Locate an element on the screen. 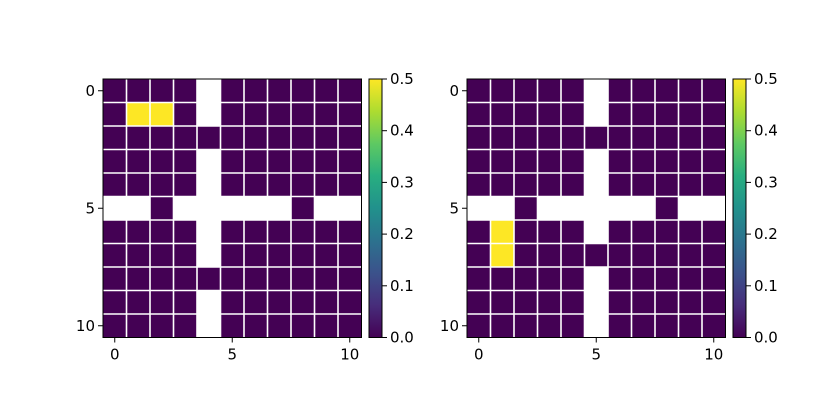 The width and height of the screenshot is (830, 415). heatmap-cell-r2-c1 is located at coordinates (138, 138).